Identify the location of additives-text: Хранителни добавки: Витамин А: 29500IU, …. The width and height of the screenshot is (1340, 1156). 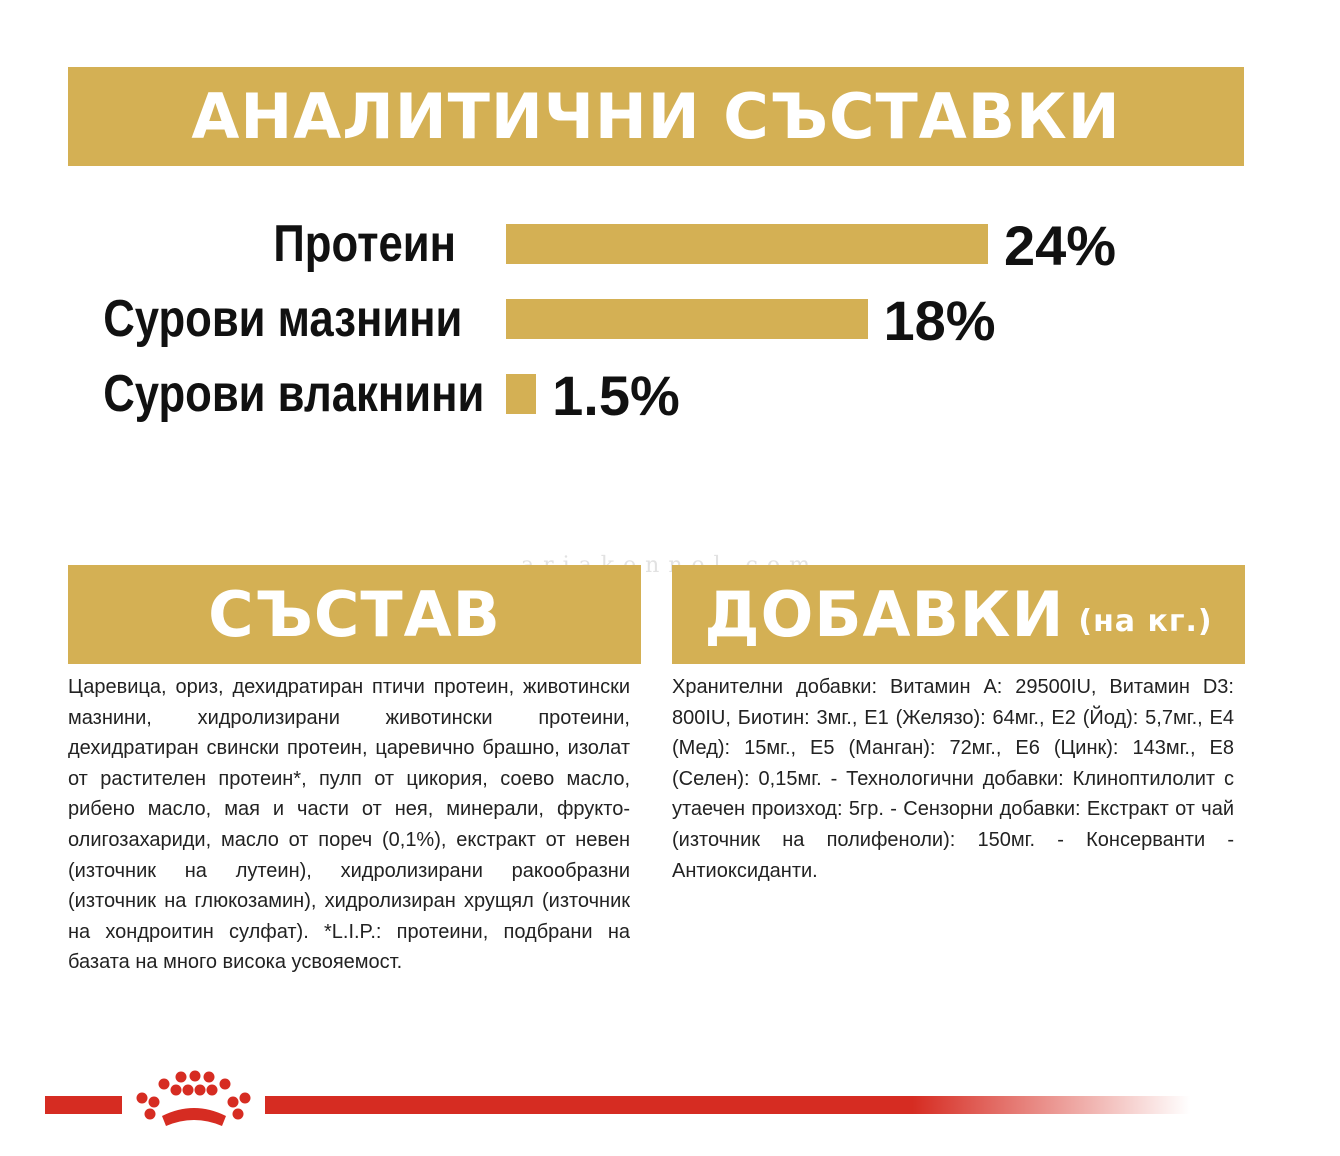
(953, 779).